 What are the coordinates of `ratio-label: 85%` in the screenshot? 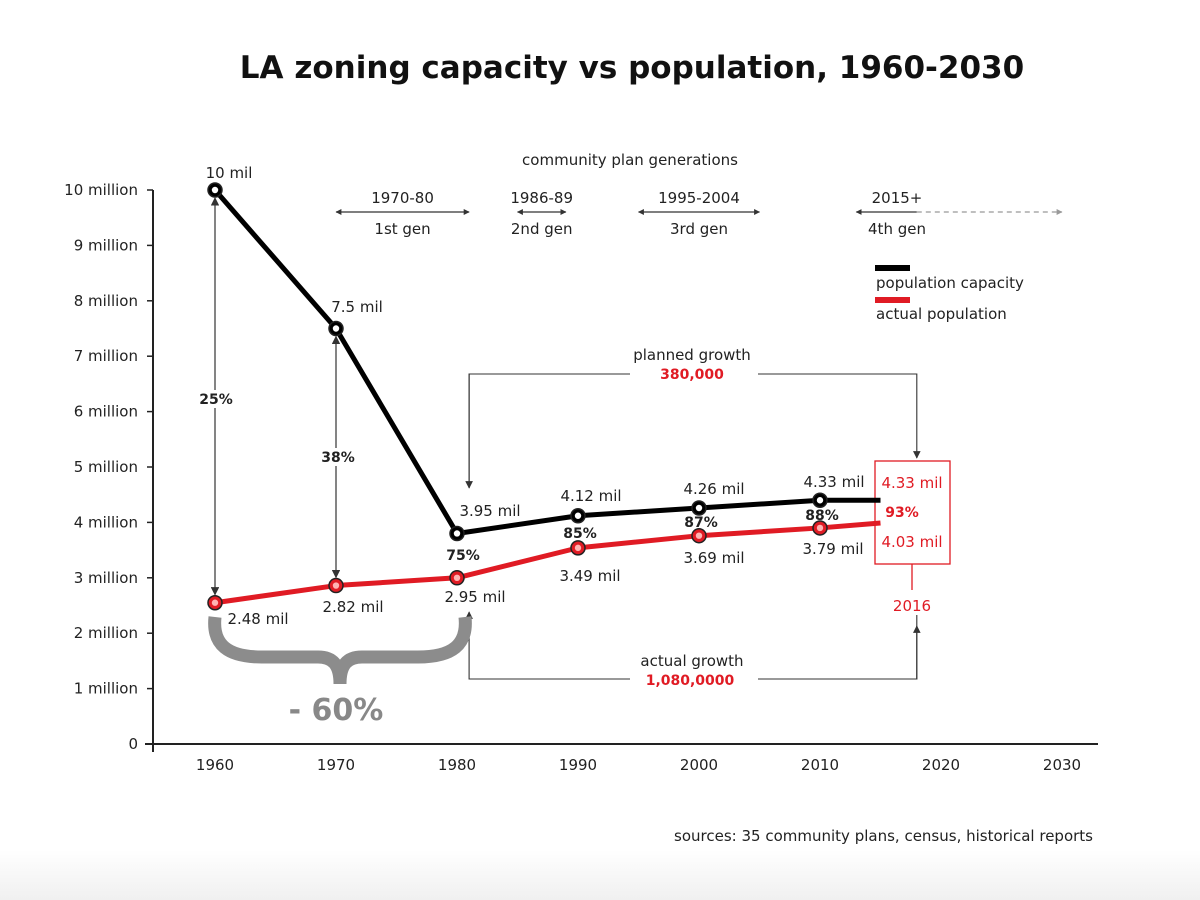 It's located at (580, 534).